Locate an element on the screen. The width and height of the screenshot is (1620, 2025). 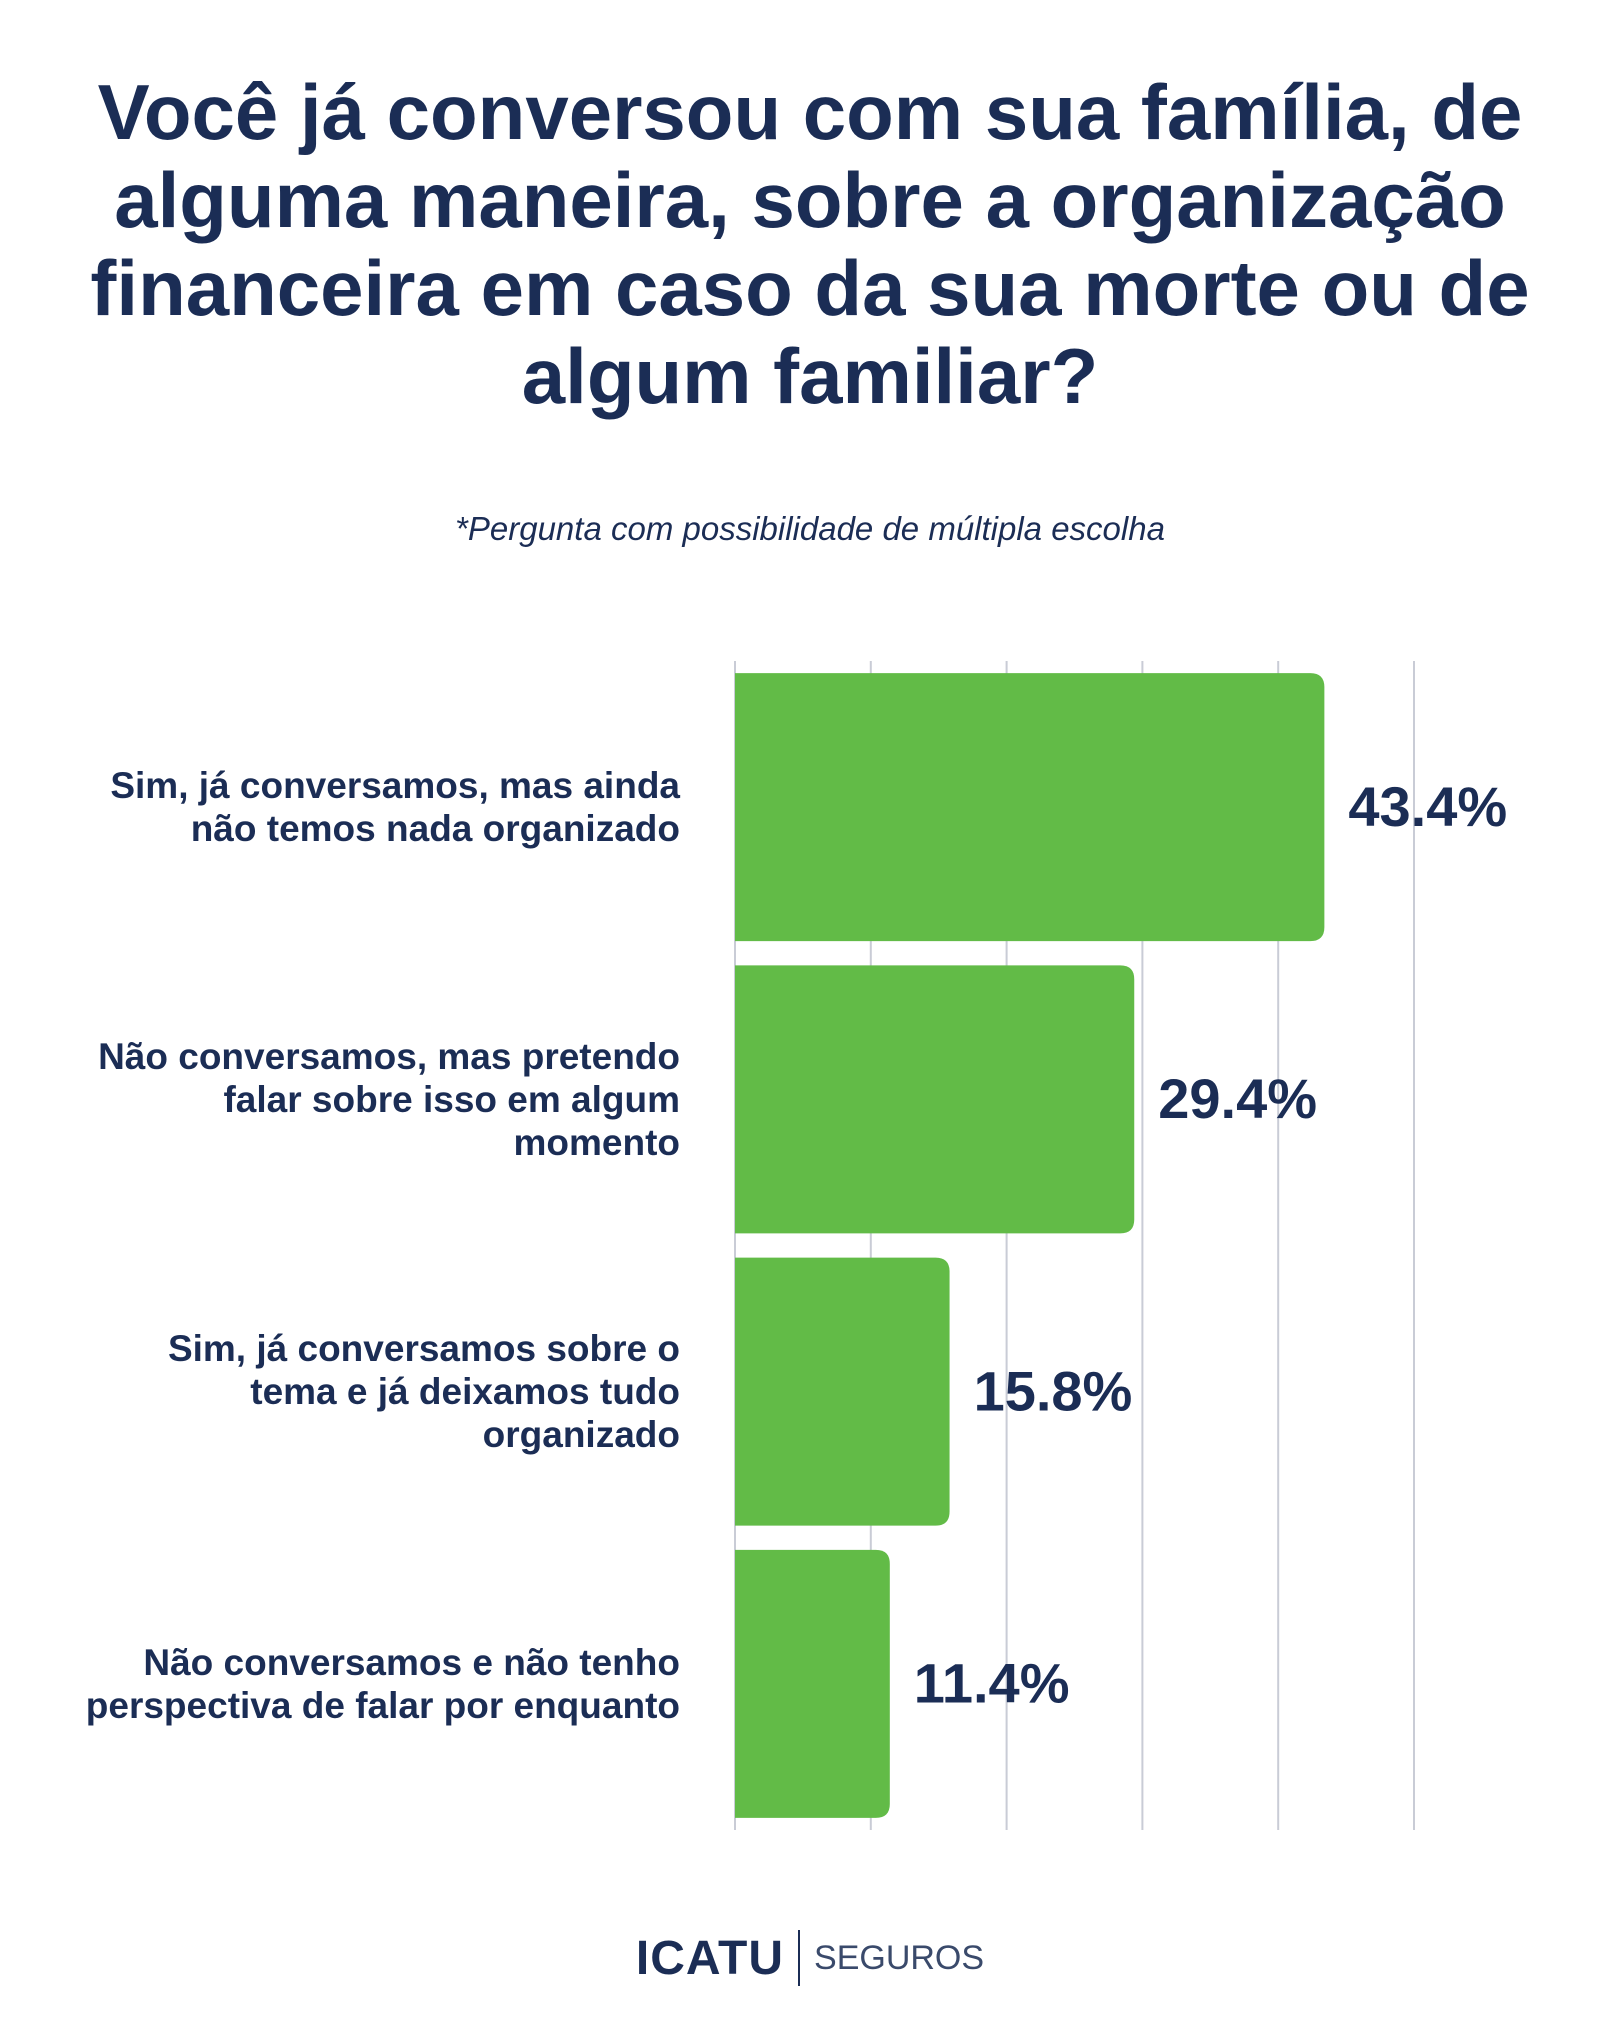
value-label: 29.4% is located at coordinates (1237, 1098).